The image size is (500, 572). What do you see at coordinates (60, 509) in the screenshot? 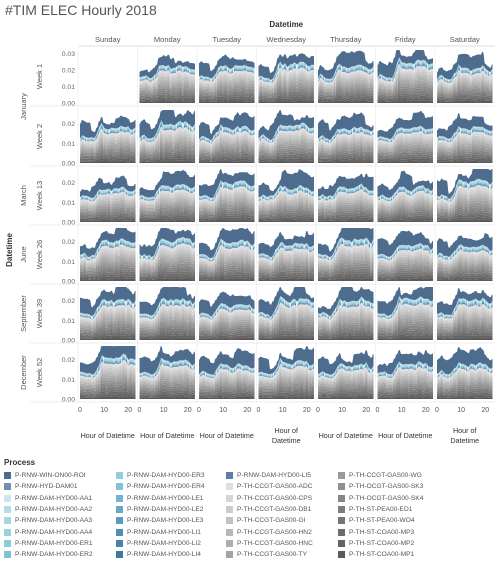
I see `legend-item: P-RNW-DAM-HYD00-AA2` at bounding box center [60, 509].